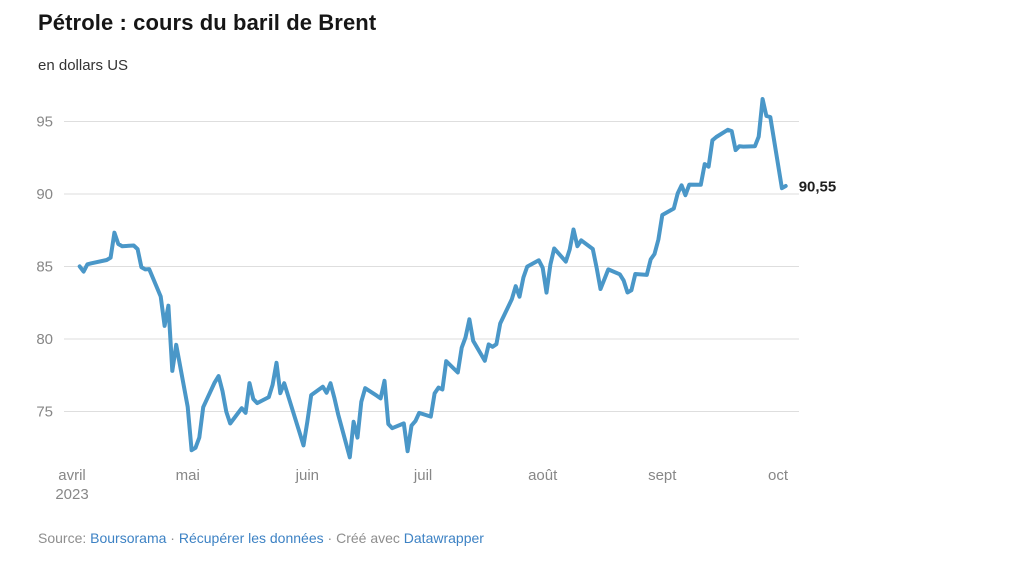 The width and height of the screenshot is (1024, 573). I want to click on x-axis-label: mai, so click(188, 475).